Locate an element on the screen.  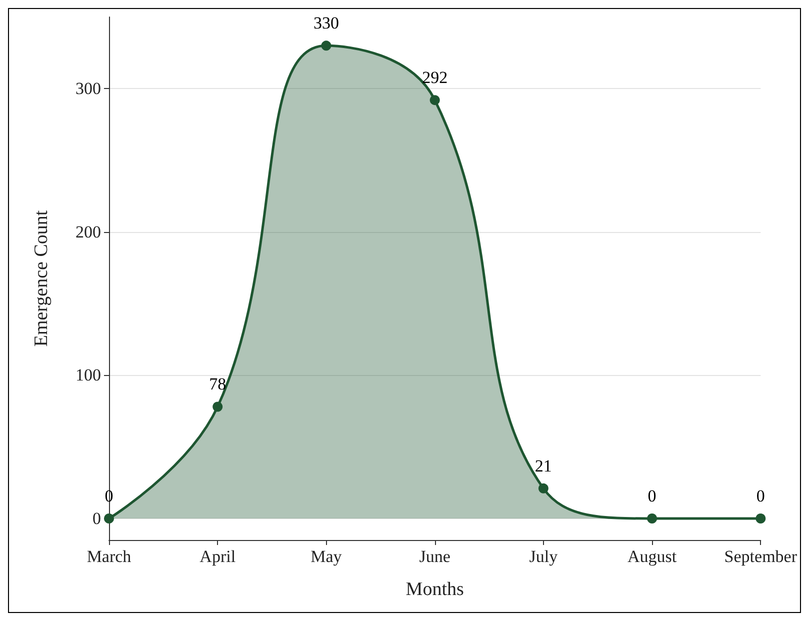
y-tick-label: 300 is located at coordinates (88, 88).